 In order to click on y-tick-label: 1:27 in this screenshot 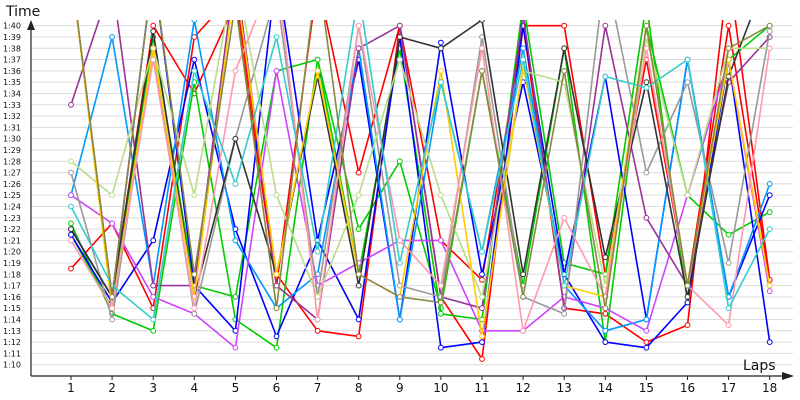, I will do `click(12, 173)`.